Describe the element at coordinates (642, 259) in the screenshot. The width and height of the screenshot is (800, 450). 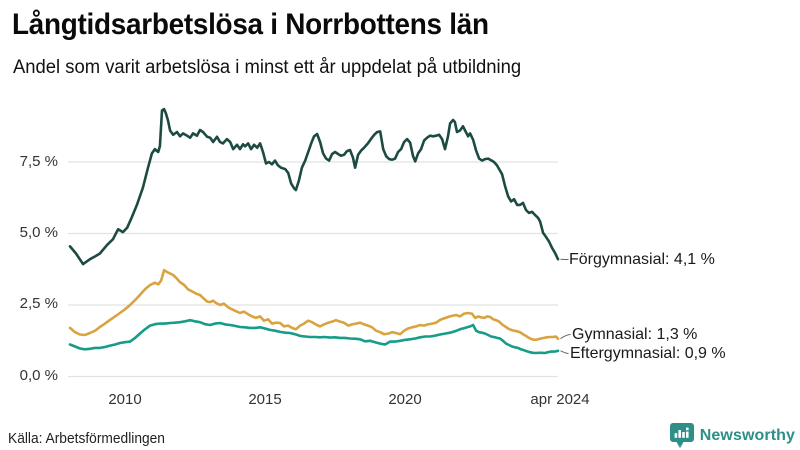
I see `series-end-label-forgymnasial: Förgymnasial: 4,1 %` at that location.